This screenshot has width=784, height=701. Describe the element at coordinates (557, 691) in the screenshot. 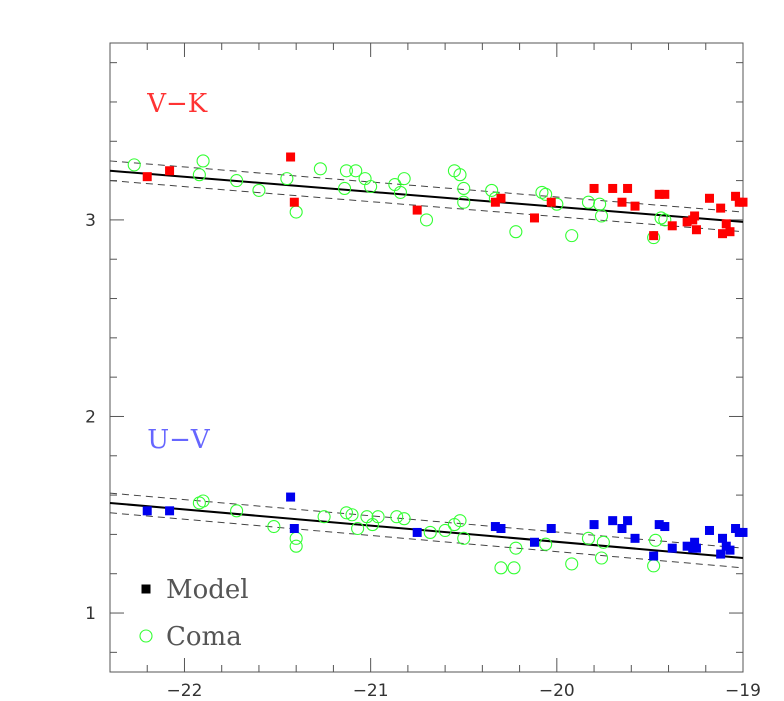

I see `x-tick-label: −20` at that location.